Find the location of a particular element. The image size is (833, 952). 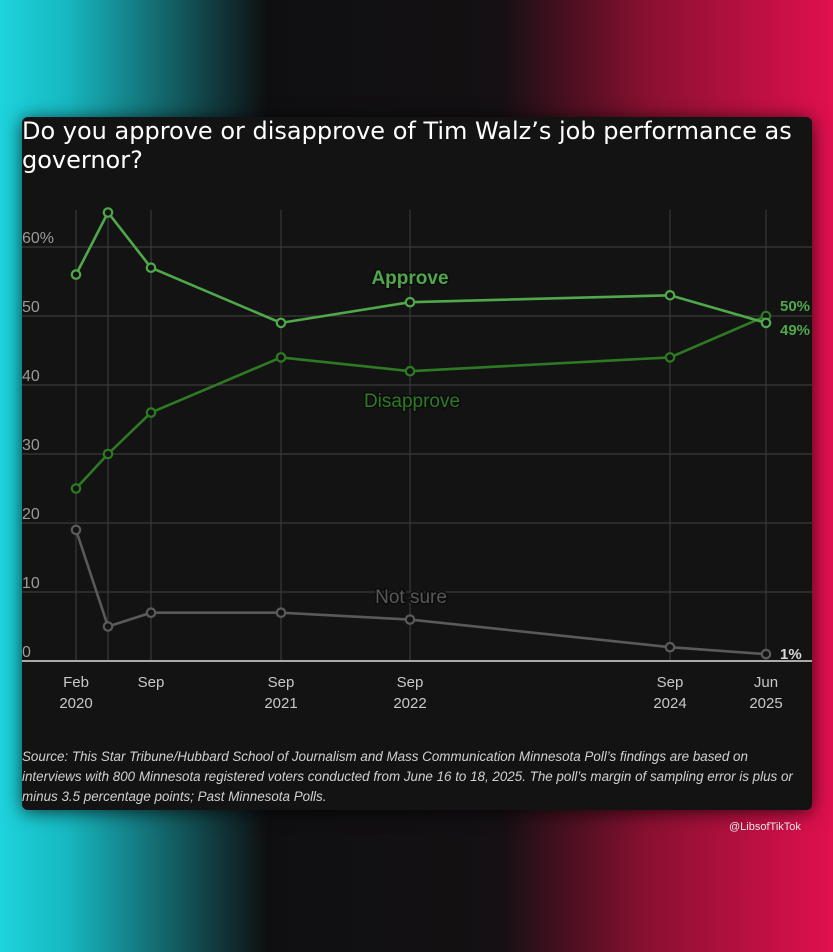

x-tick-year-label: 2021 is located at coordinates (280, 703).